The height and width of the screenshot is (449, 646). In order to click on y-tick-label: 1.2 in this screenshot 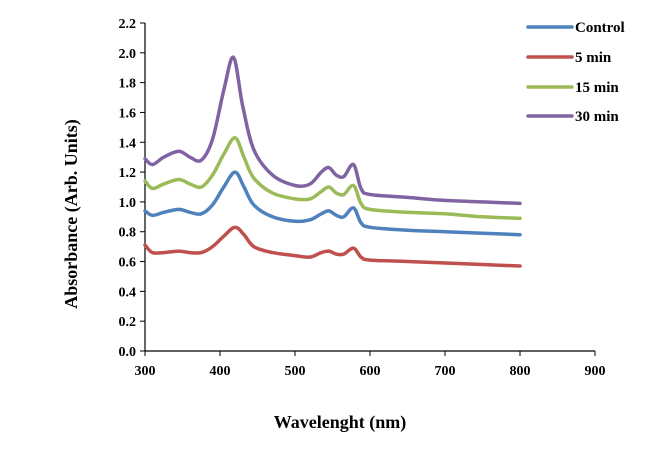, I will do `click(128, 173)`.